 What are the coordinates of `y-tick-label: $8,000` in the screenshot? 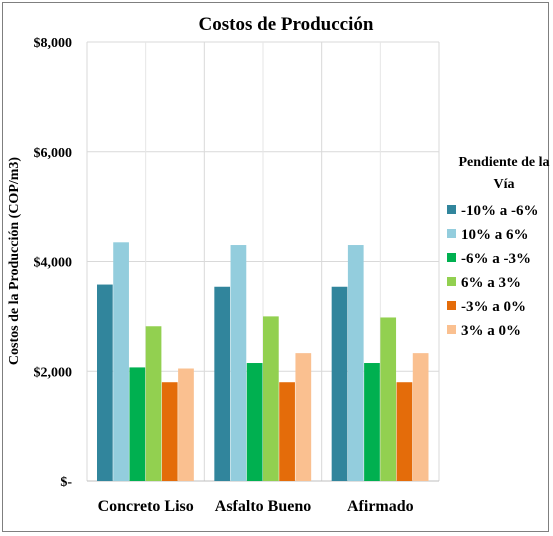 It's located at (53, 43).